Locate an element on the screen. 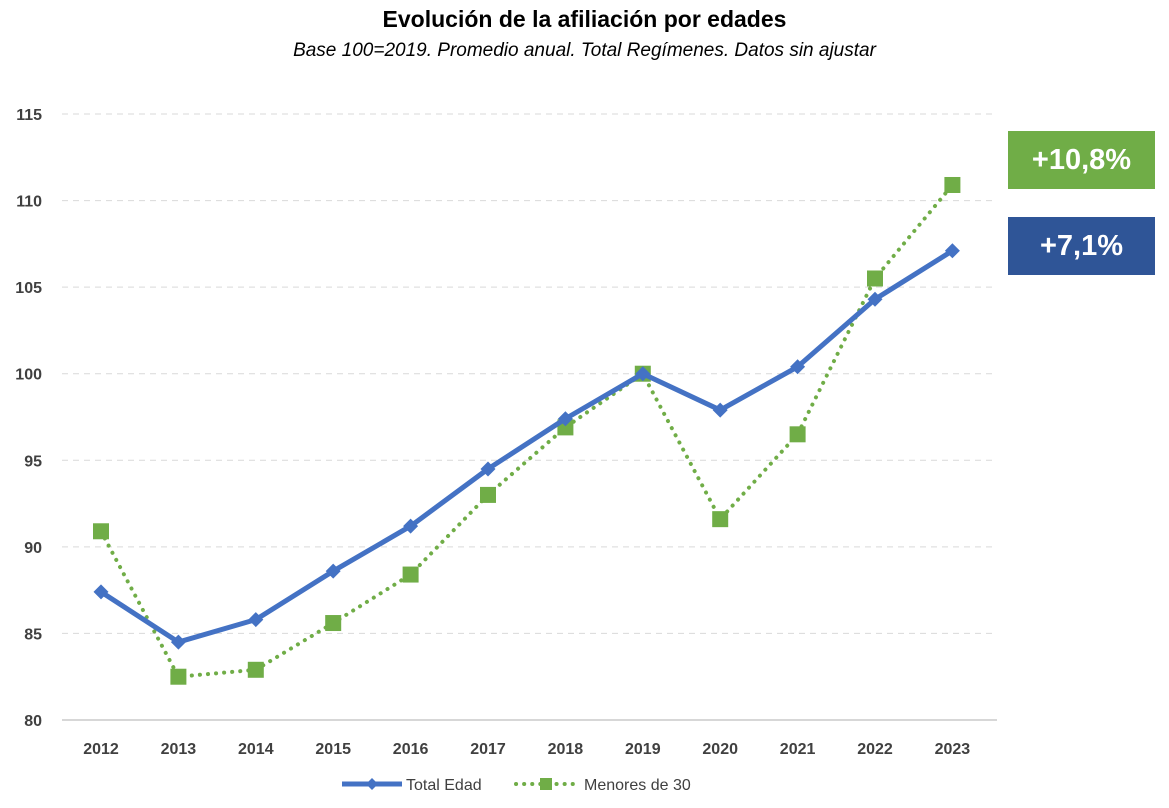 This screenshot has height=808, width=1169. legend: Total Edad Menores de 30 is located at coordinates (516, 785).